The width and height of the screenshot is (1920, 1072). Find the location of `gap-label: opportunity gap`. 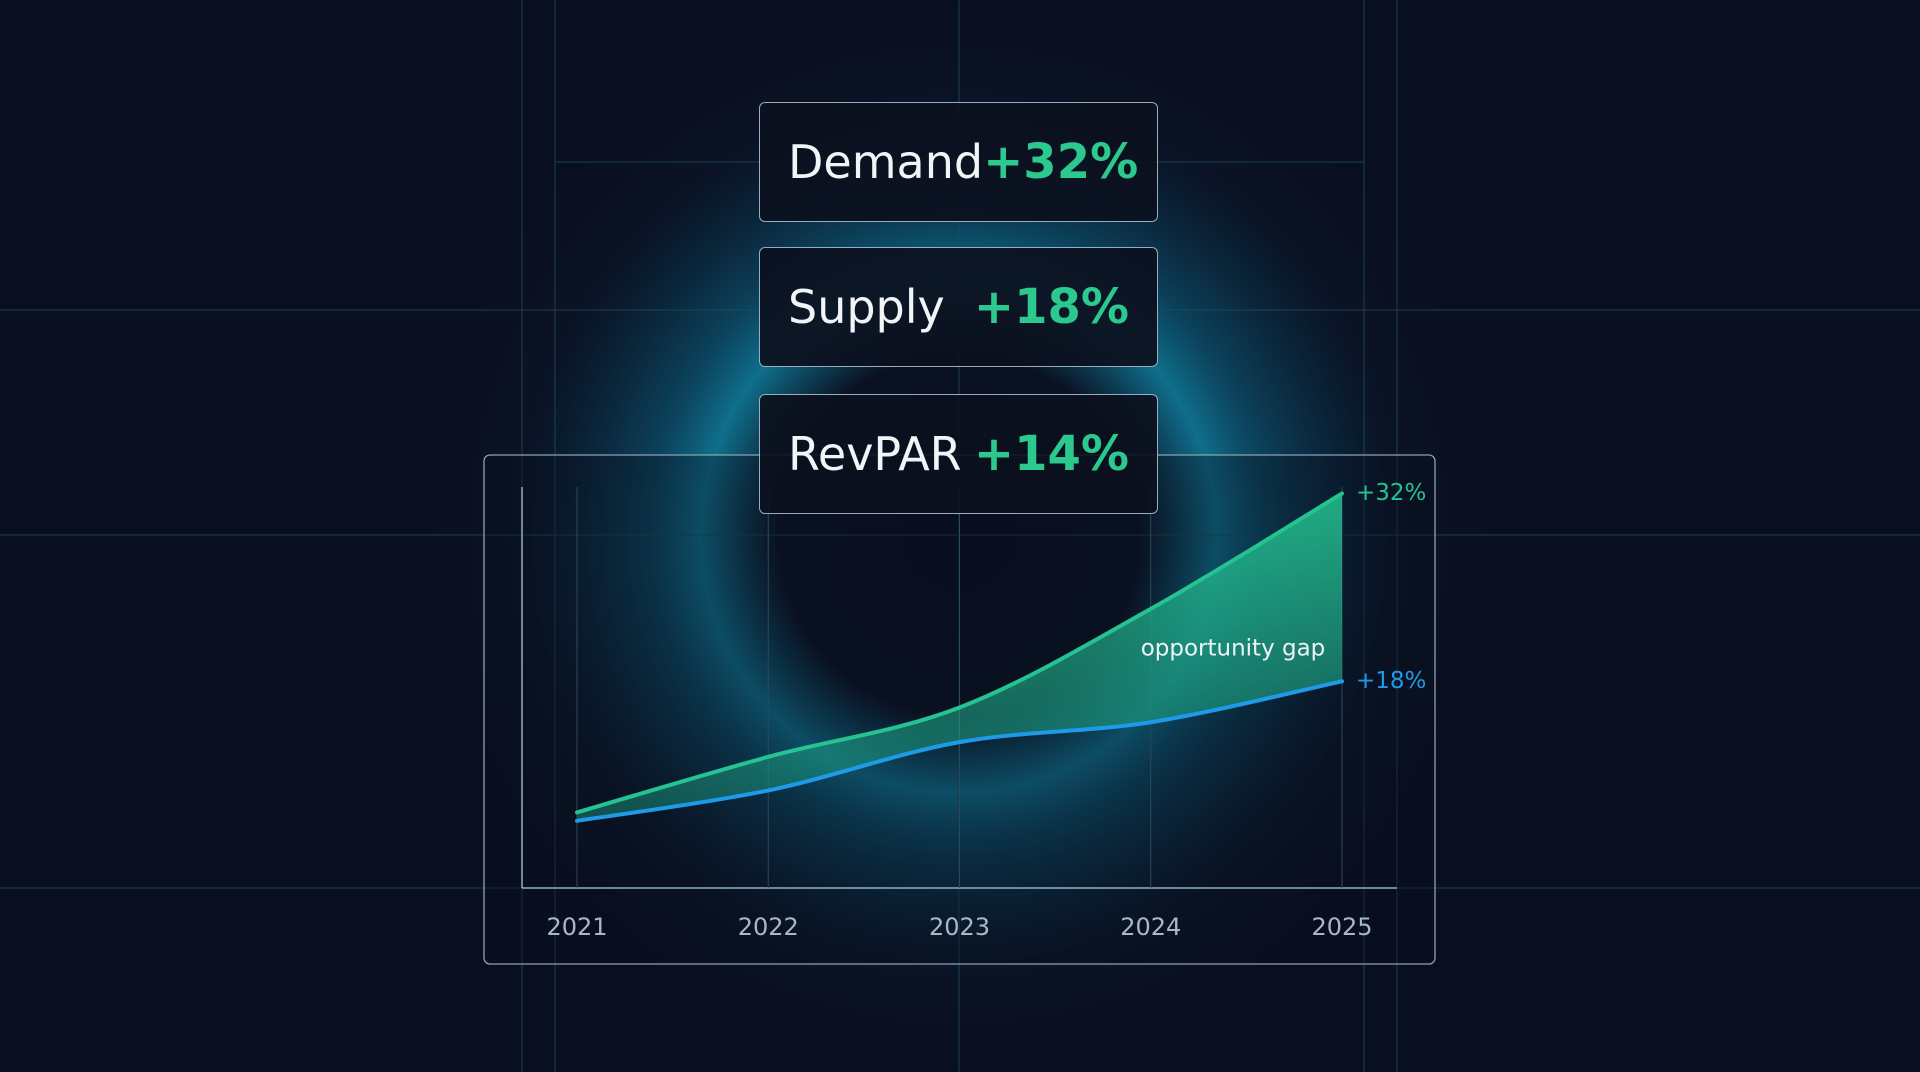

gap-label: opportunity gap is located at coordinates (1233, 649).